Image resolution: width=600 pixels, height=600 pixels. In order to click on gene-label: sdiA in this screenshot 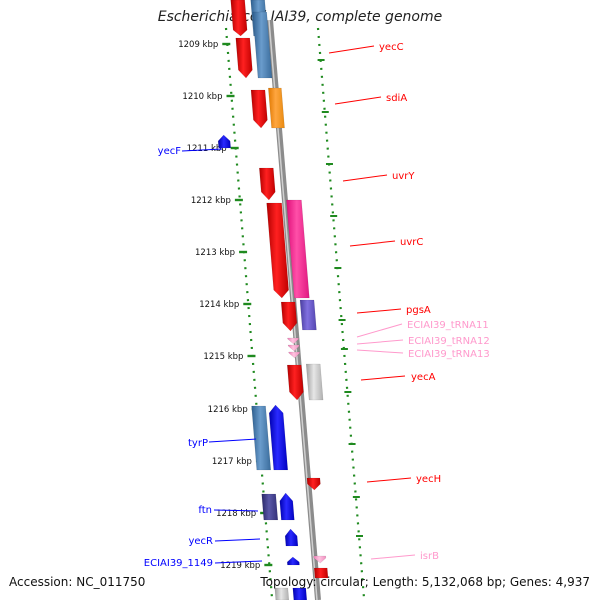, I will do `click(370, 99)`.